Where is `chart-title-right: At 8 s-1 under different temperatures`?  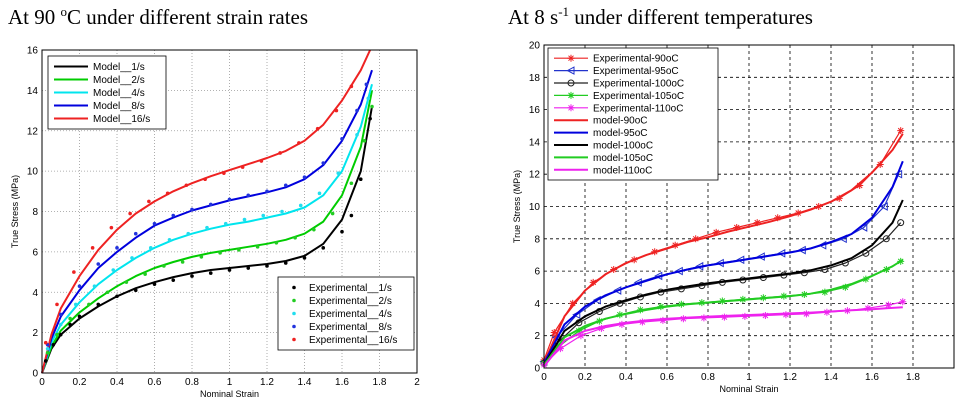 chart-title-right: At 8 s-1 under different temperatures is located at coordinates (660, 16).